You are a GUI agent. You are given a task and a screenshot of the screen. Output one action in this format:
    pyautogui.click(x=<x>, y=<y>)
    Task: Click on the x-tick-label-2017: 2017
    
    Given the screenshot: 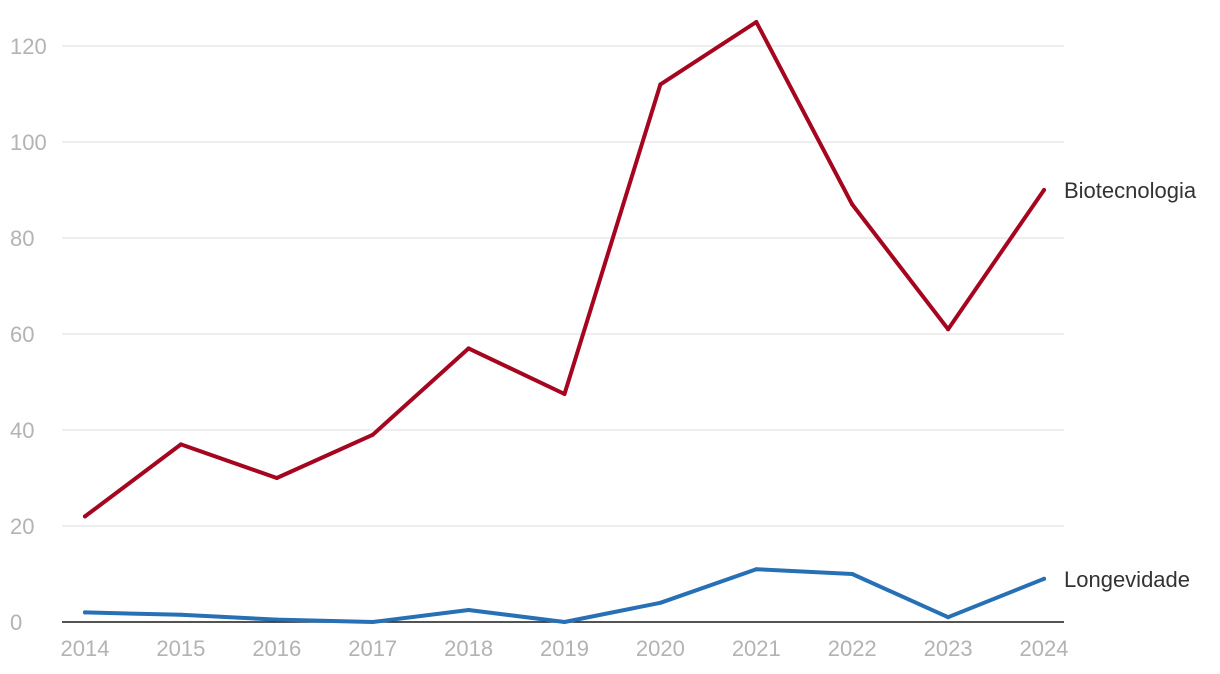 What is the action you would take?
    pyautogui.click(x=372, y=648)
    